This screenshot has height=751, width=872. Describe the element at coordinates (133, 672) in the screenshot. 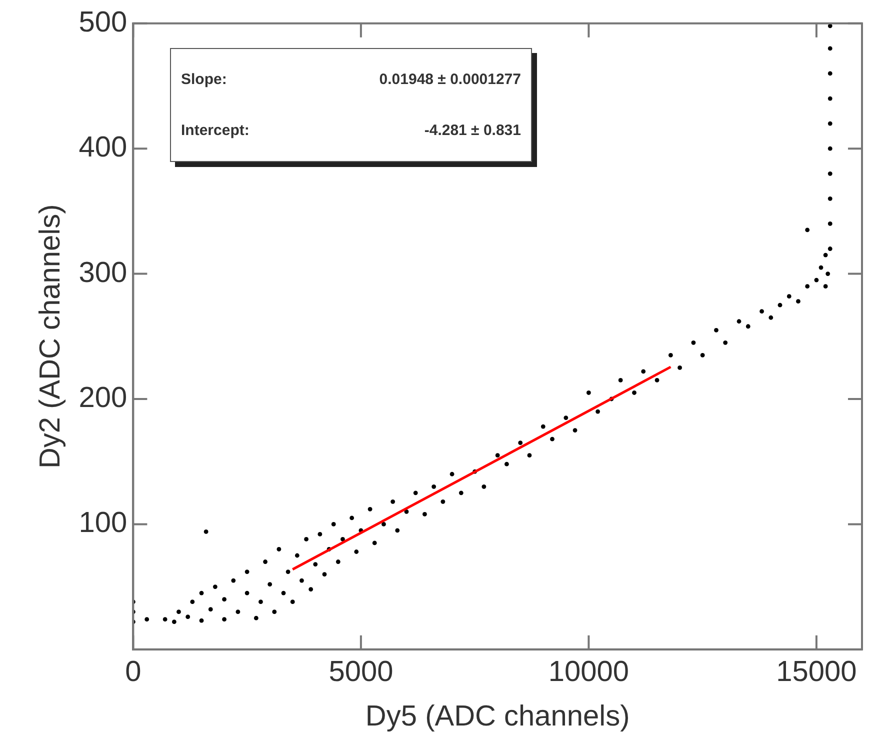

I see `x-tick-label: 0` at that location.